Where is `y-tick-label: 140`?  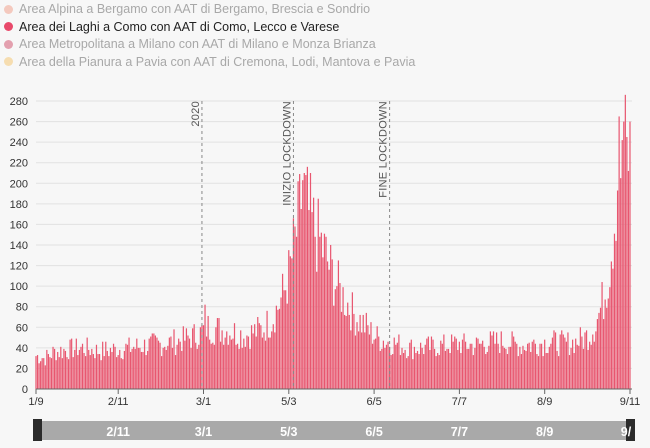 y-tick-label: 140 is located at coordinates (19, 246).